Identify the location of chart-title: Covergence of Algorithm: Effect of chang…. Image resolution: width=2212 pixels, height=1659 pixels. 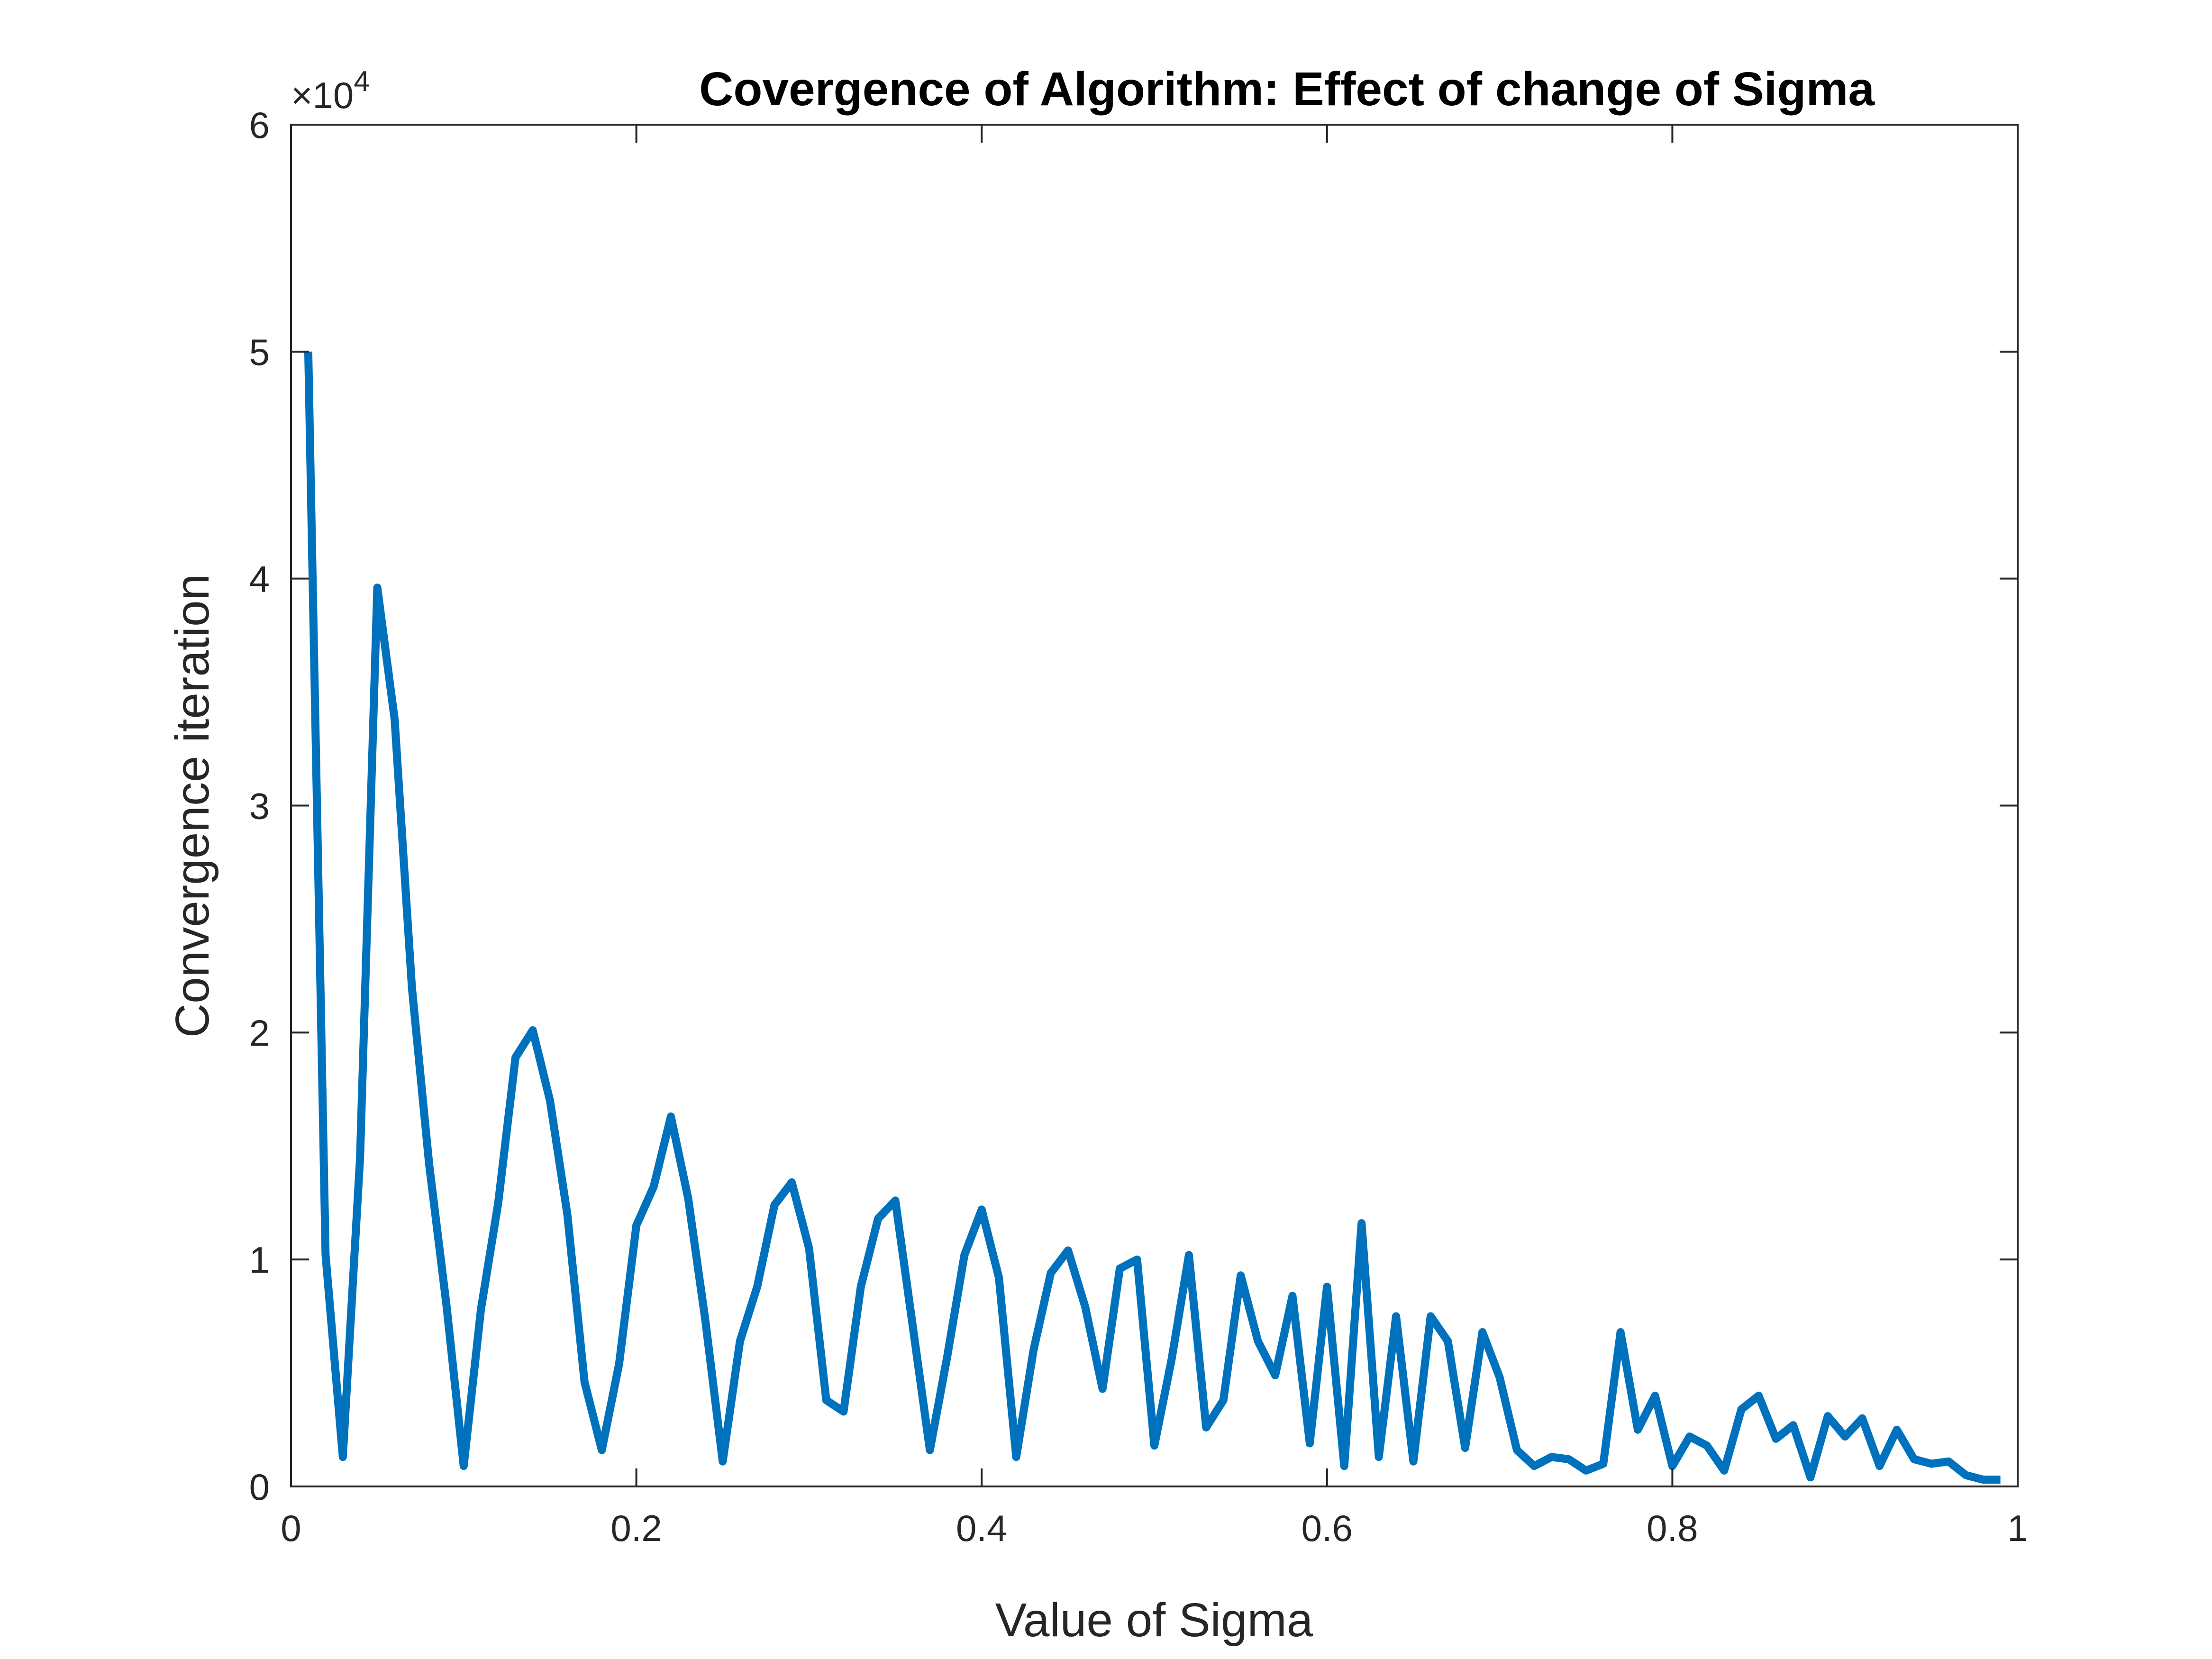
(1287, 89).